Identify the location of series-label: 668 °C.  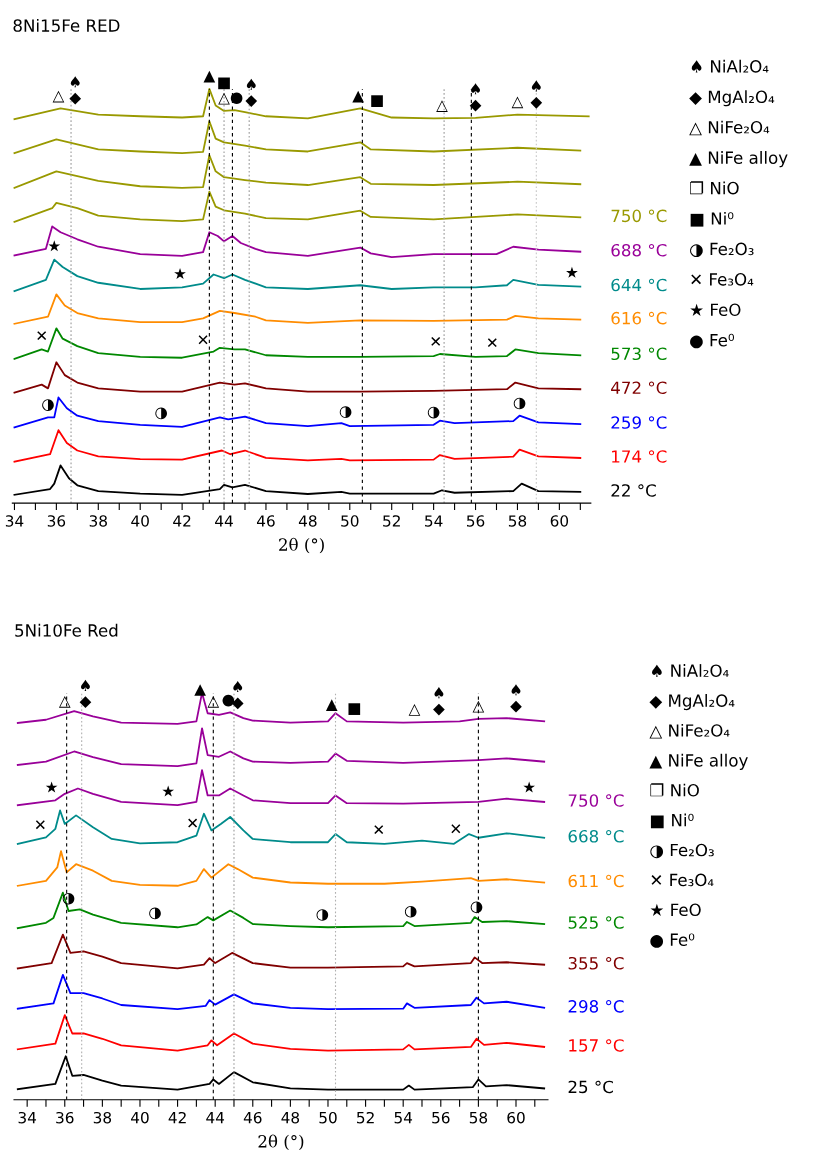
(596, 836).